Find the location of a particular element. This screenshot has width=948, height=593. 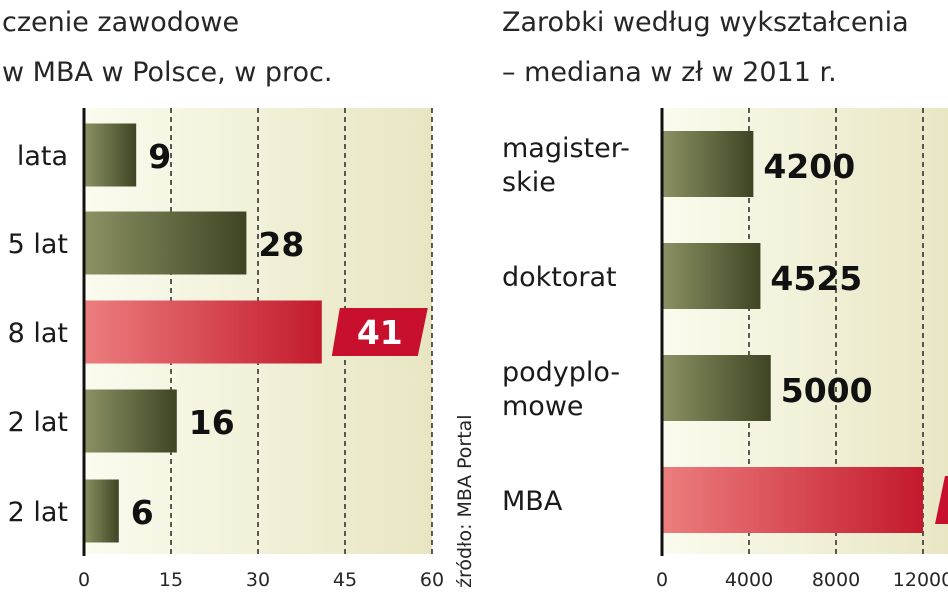

category-label: podyplo- is located at coordinates (561, 372).